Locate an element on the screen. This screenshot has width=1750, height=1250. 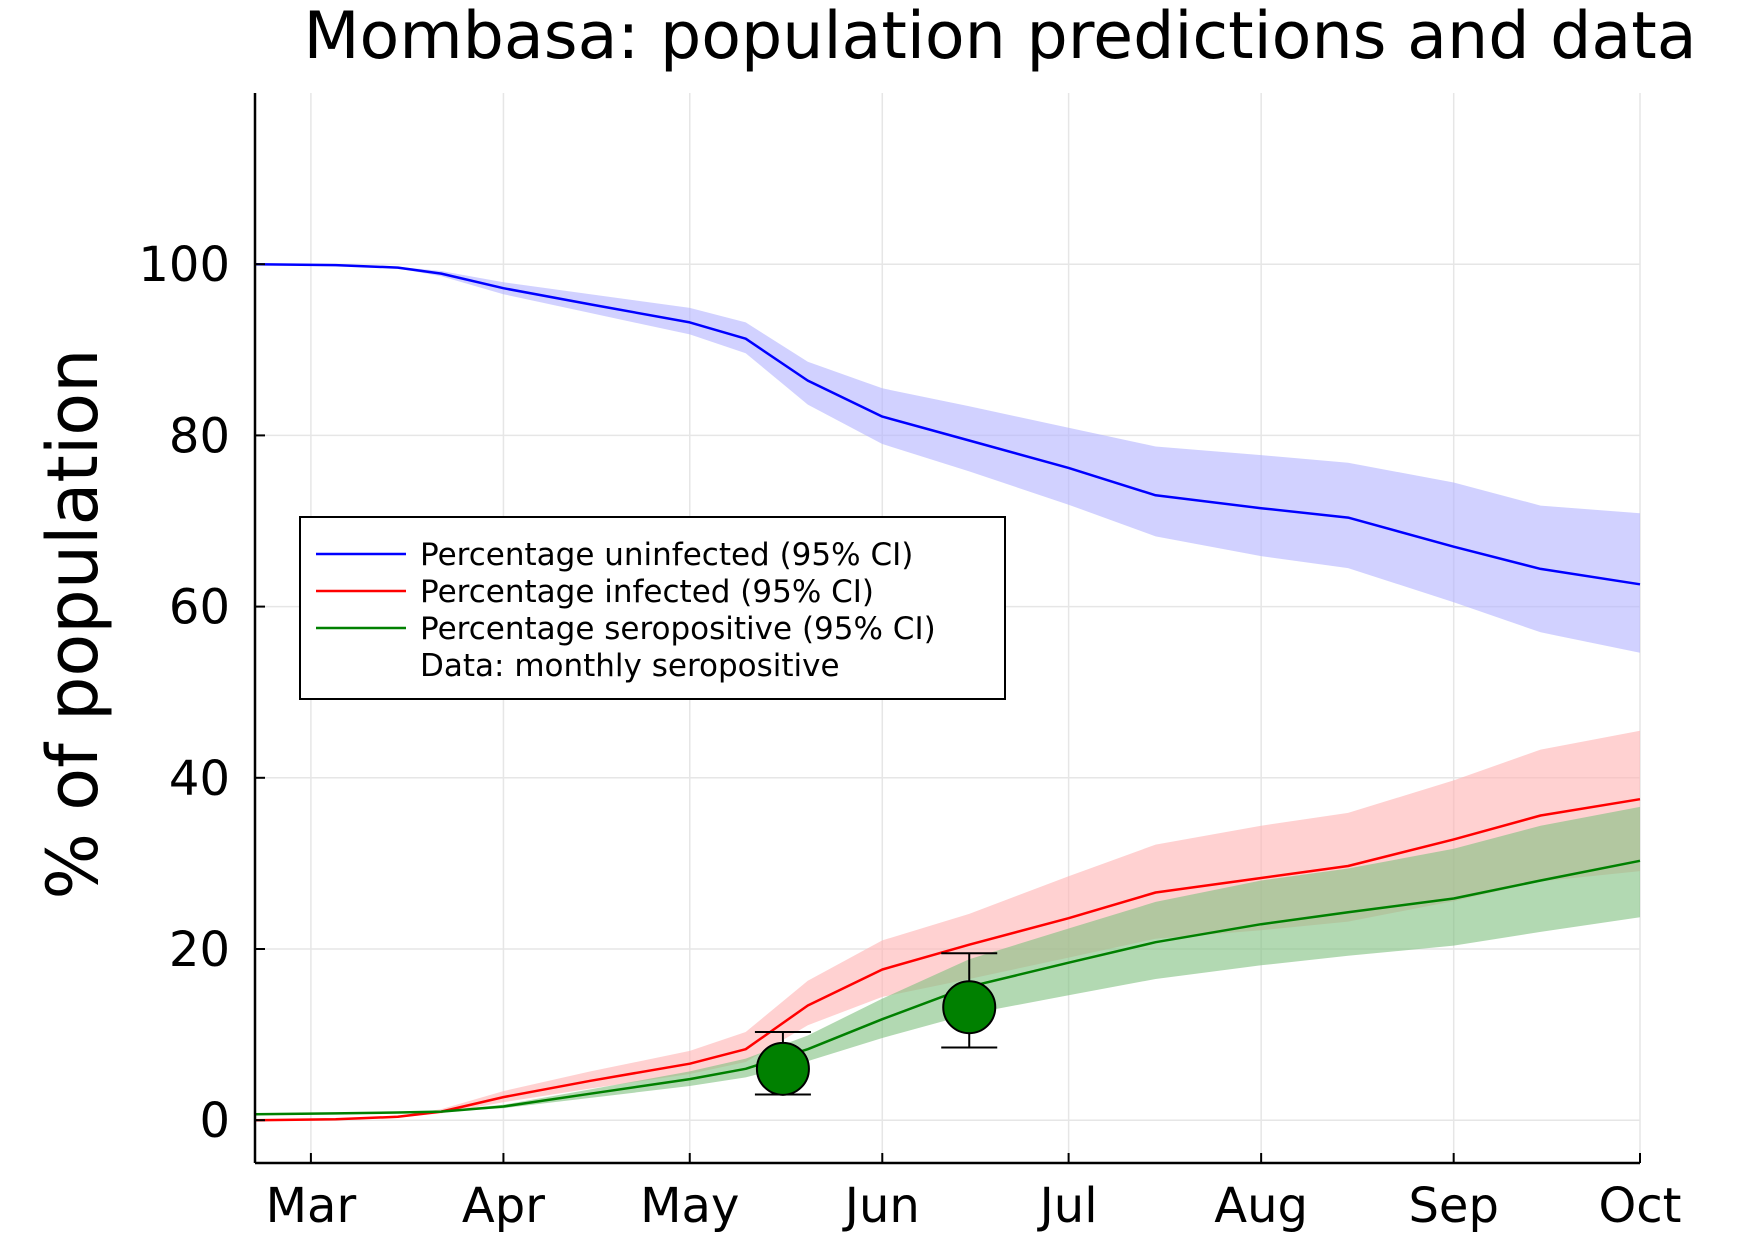
x-tick-label: Jul is located at coordinates (1067, 1206).